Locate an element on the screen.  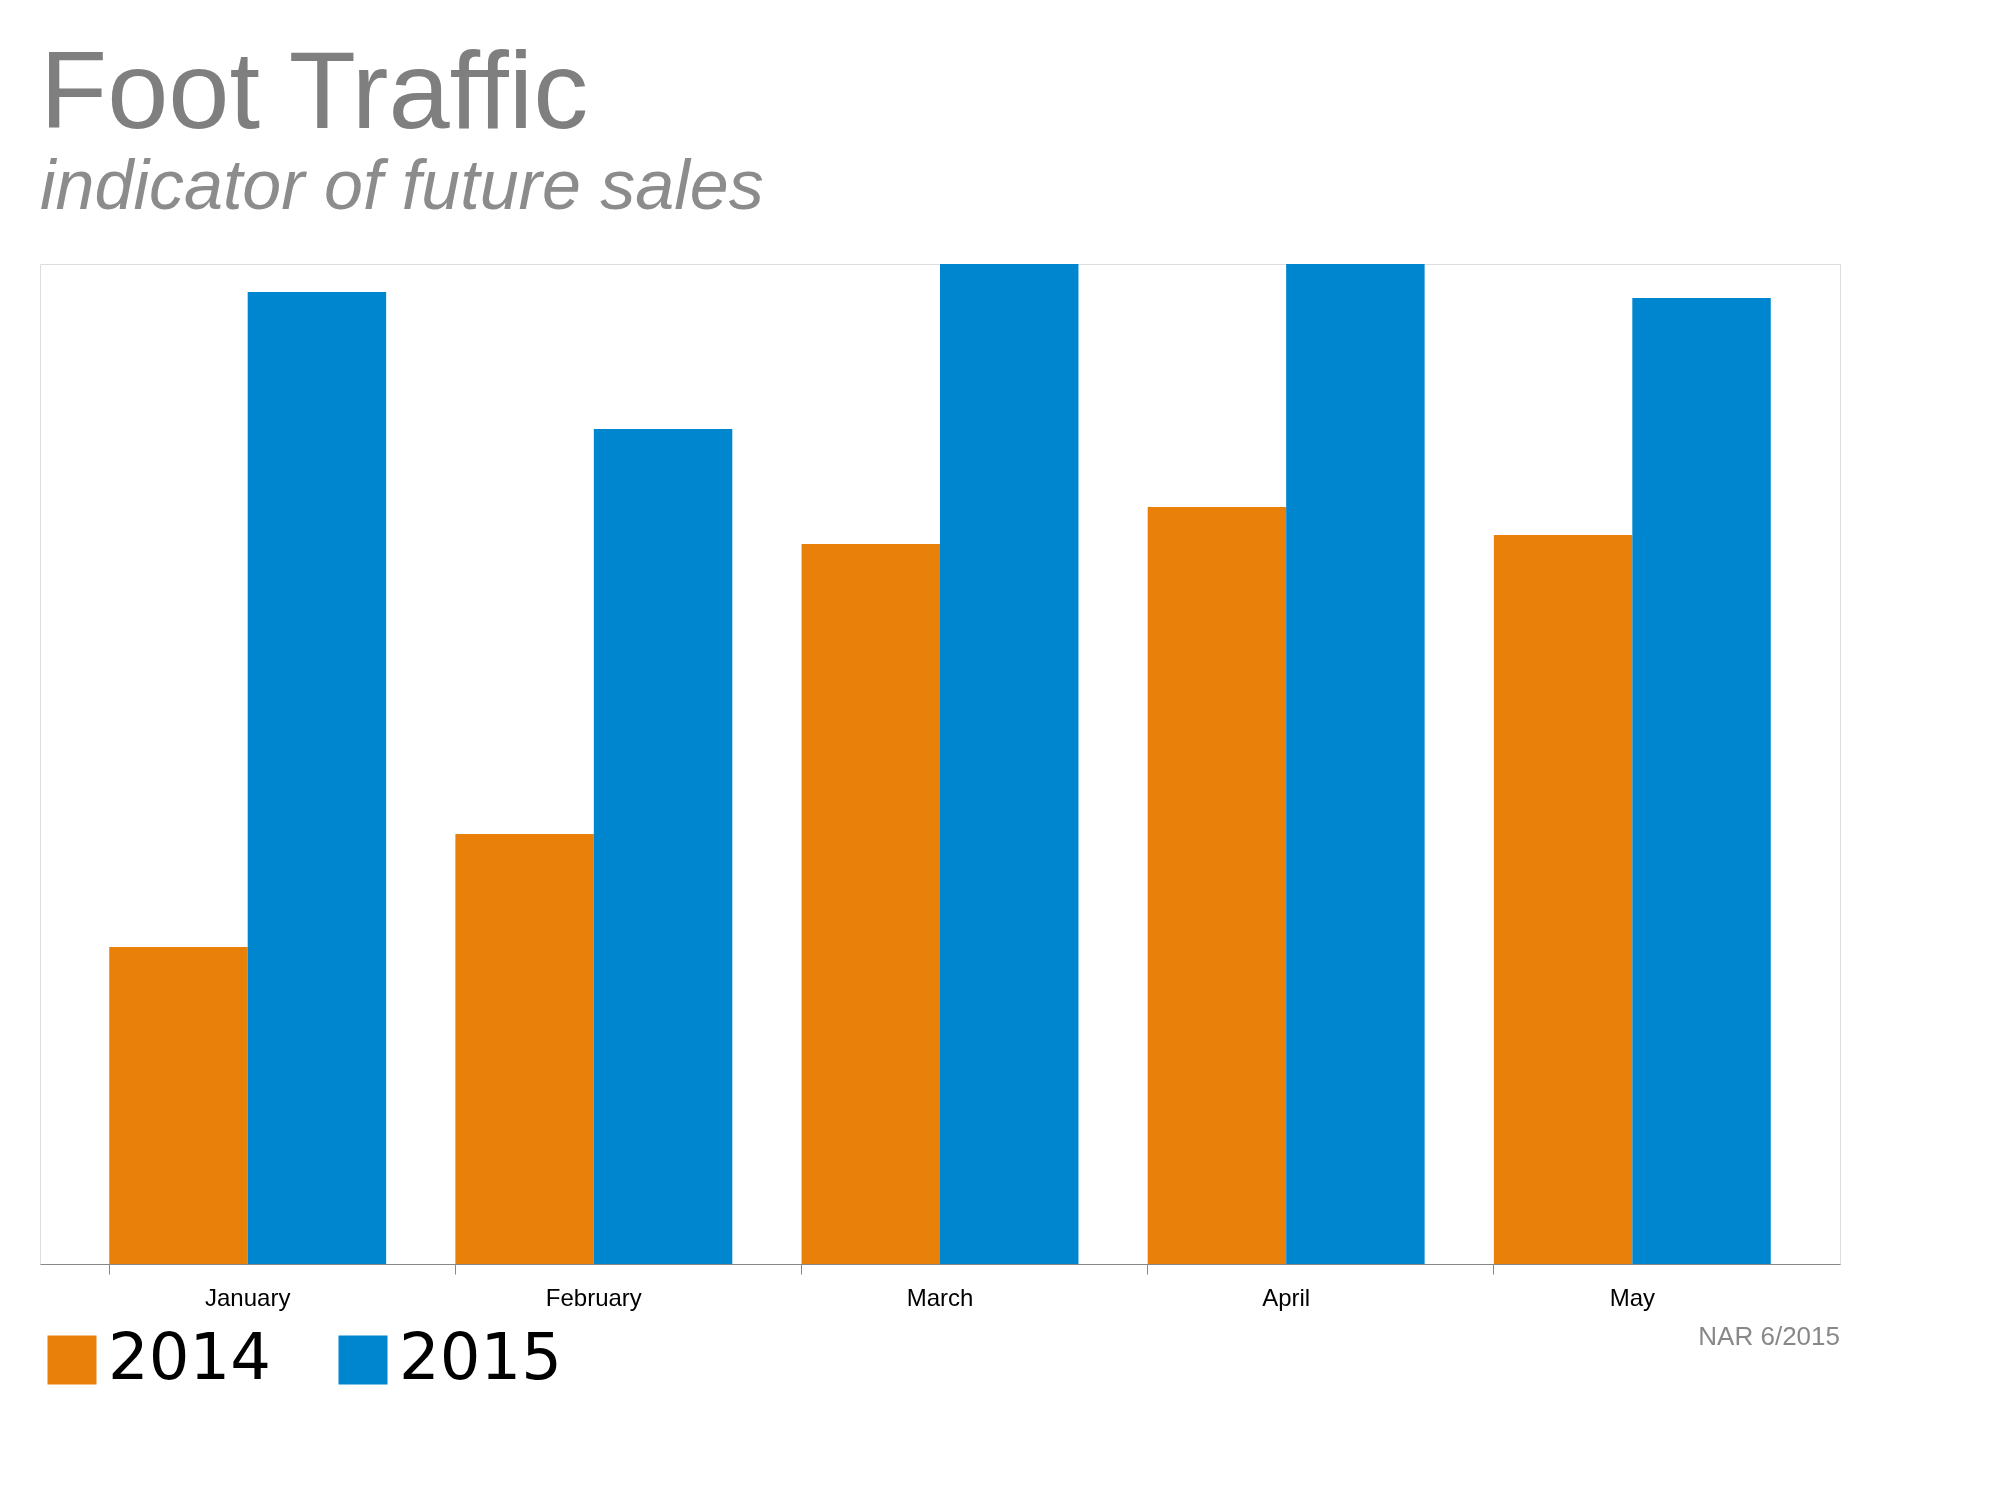
x-tick-label: April is located at coordinates (1286, 1297).